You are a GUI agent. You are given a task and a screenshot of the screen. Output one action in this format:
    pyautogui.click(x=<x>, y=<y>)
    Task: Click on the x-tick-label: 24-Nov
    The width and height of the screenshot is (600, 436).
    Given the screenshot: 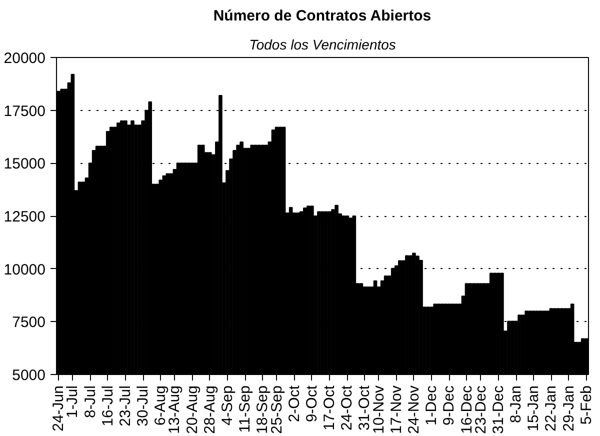 What is the action you would take?
    pyautogui.click(x=413, y=409)
    